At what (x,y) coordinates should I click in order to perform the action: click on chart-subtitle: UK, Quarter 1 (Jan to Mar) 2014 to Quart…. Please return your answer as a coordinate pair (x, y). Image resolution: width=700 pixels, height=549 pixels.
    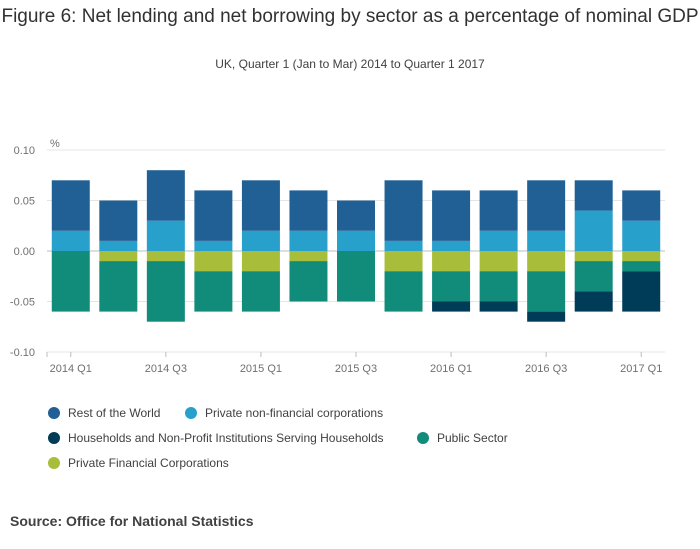
    Looking at the image, I should click on (350, 64).